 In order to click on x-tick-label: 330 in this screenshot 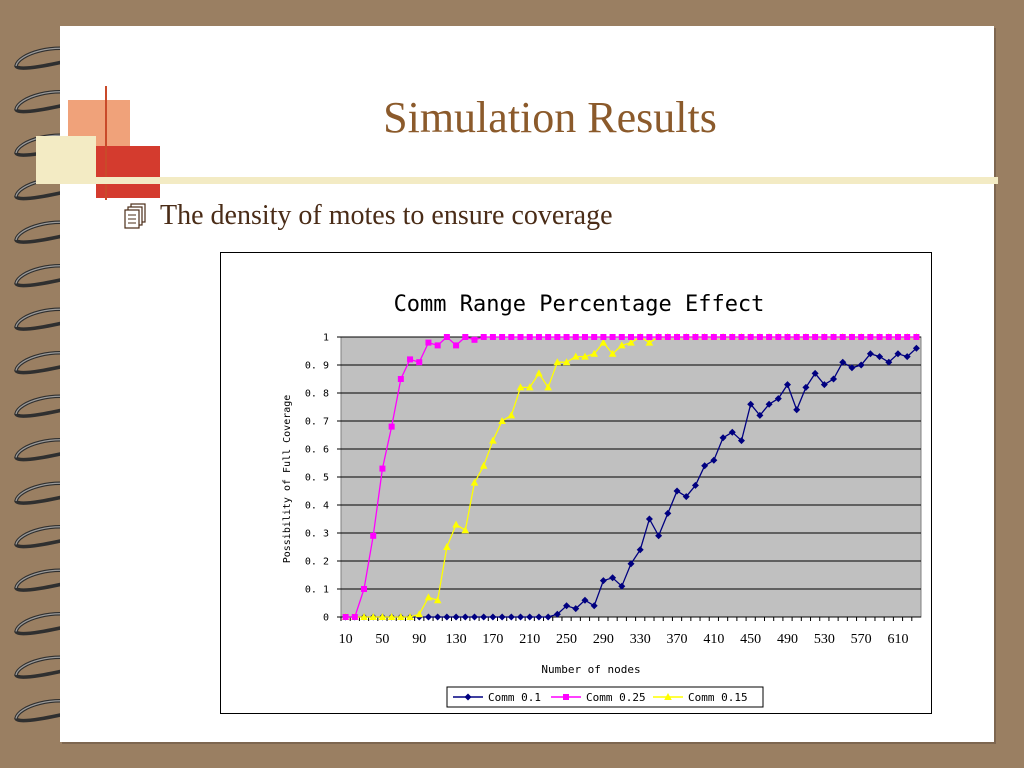, I will do `click(640, 639)`.